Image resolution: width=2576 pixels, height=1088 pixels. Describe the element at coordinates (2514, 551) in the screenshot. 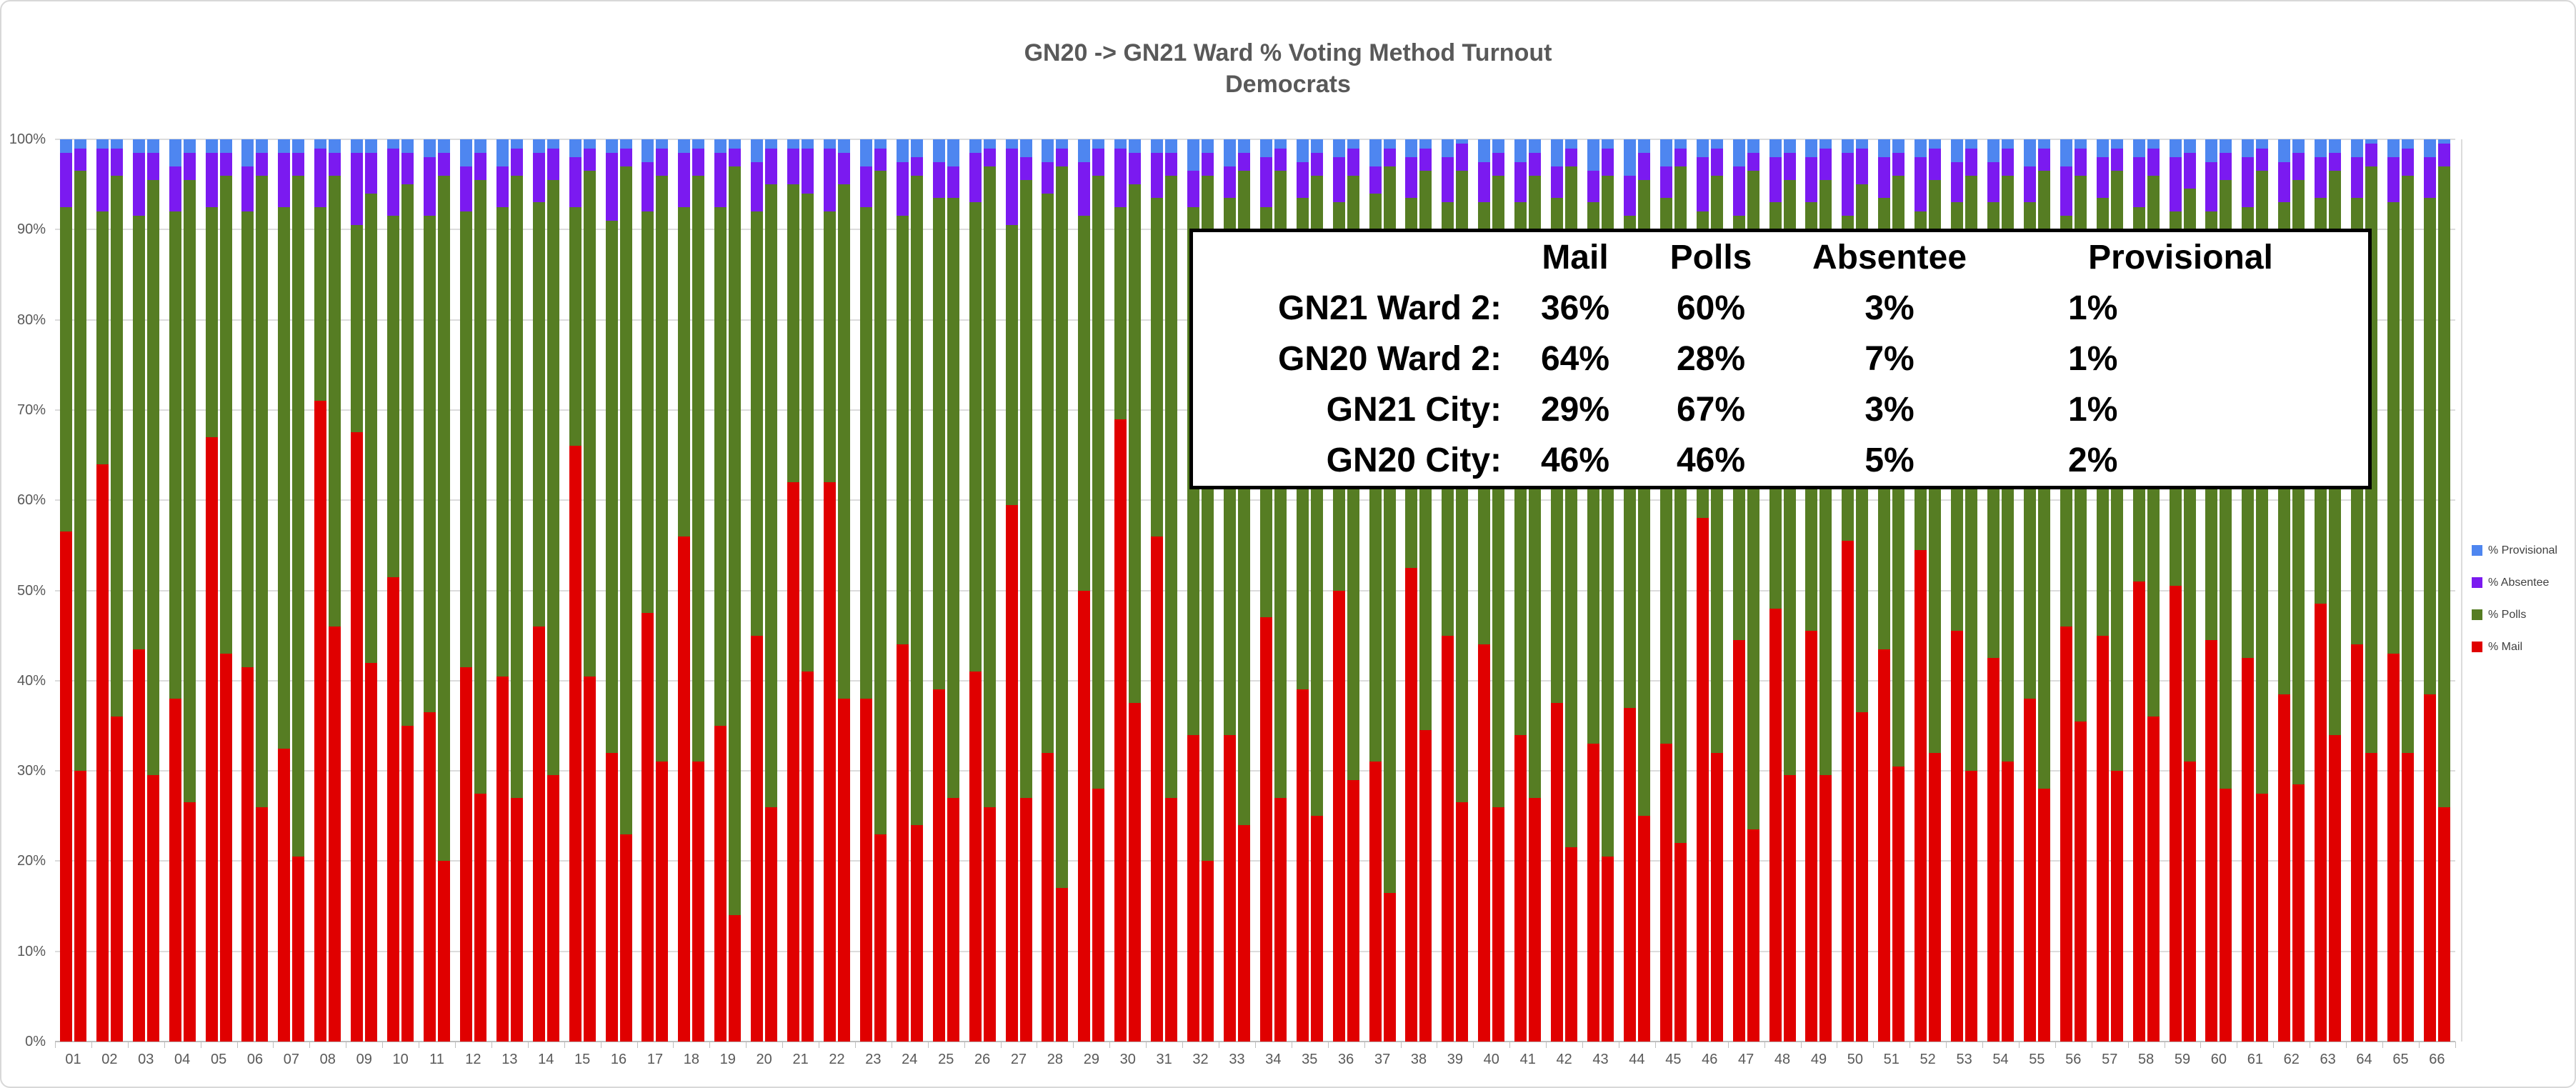

I see `legend-item-provisional: % Provisional` at that location.